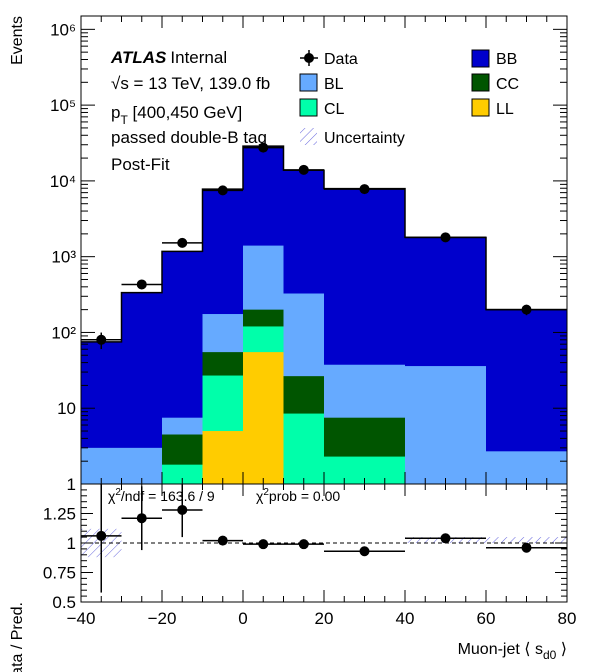  I want to click on svg-text: pT [400,450 GeV], so click(176, 115).